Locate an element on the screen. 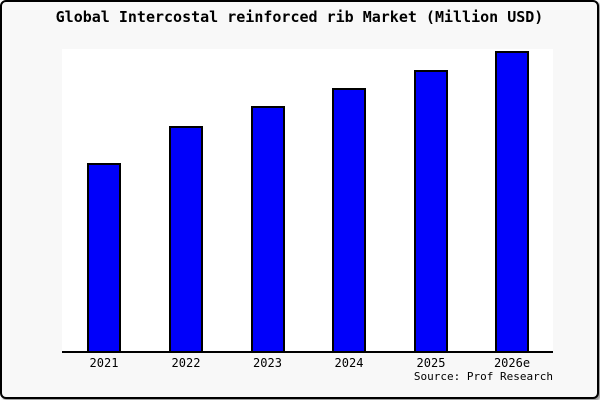 The height and width of the screenshot is (400, 600). bar-2026e is located at coordinates (512, 201).